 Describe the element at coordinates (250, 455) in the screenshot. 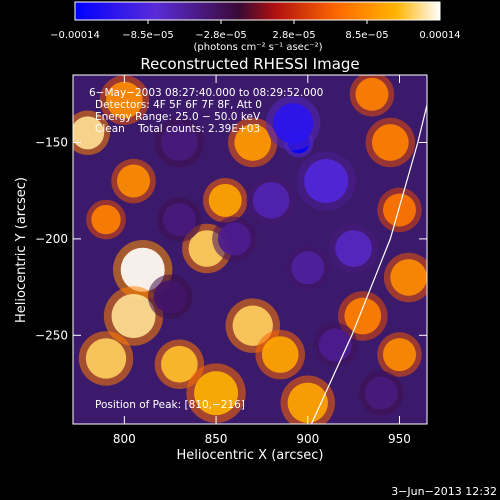

I see `x-axis-label: Heliocentric X (arcsec)` at that location.